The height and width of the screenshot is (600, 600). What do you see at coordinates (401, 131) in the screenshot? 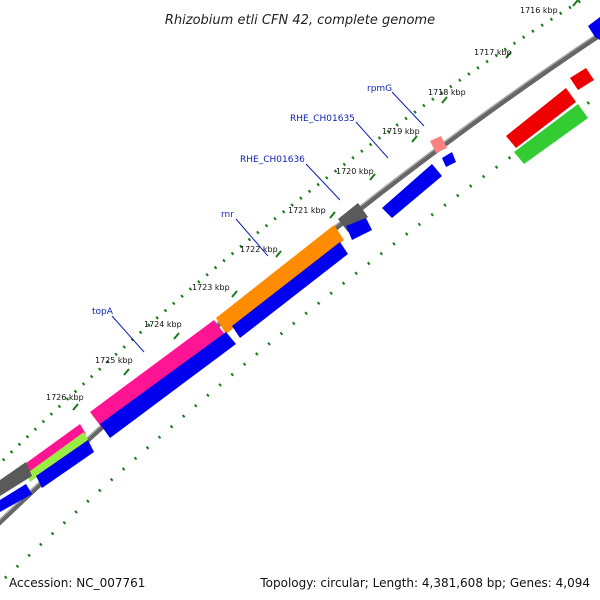
I see `scale-label: 1719 kbp` at bounding box center [401, 131].